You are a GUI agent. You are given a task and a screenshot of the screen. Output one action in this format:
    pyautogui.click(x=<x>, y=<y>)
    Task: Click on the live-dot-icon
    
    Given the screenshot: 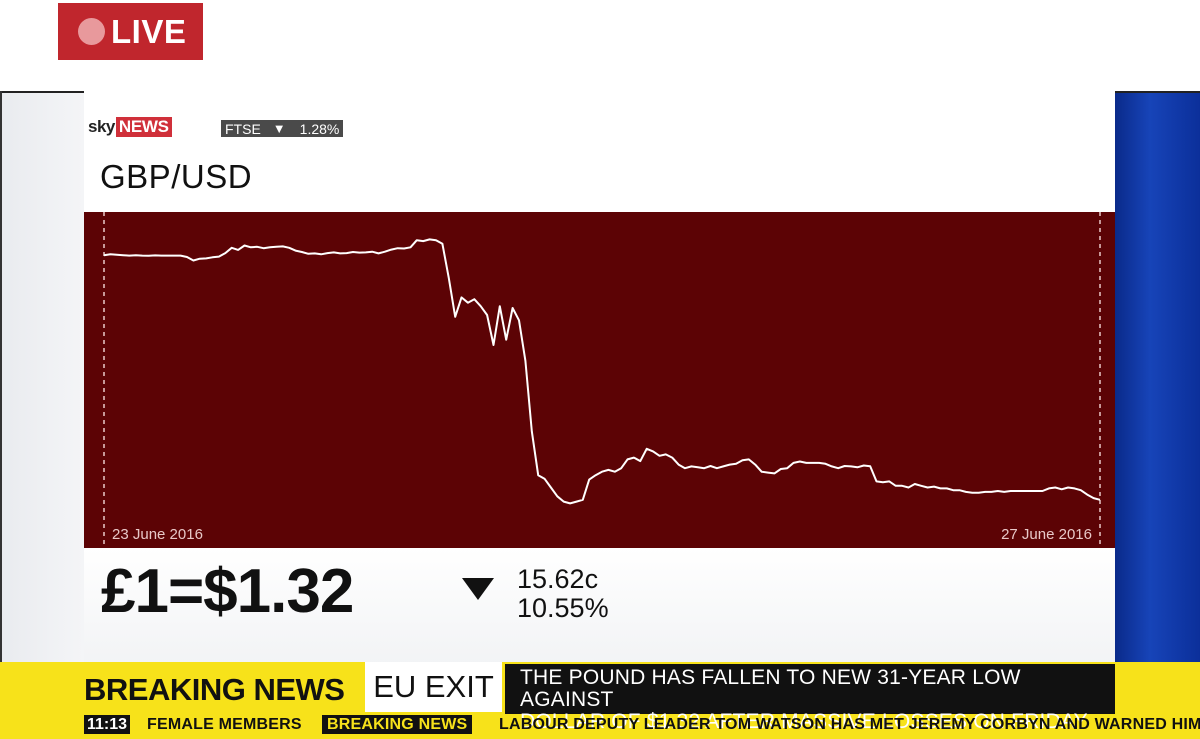 What is the action you would take?
    pyautogui.click(x=91, y=31)
    